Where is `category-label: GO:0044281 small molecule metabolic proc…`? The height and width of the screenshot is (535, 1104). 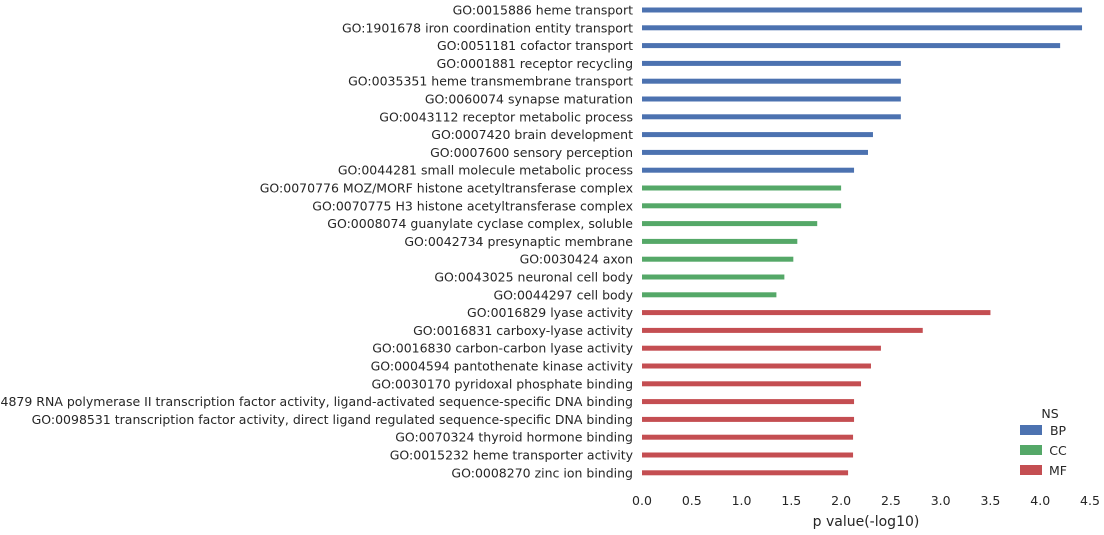 category-label: GO:0044281 small molecule metabolic proc… is located at coordinates (485, 170).